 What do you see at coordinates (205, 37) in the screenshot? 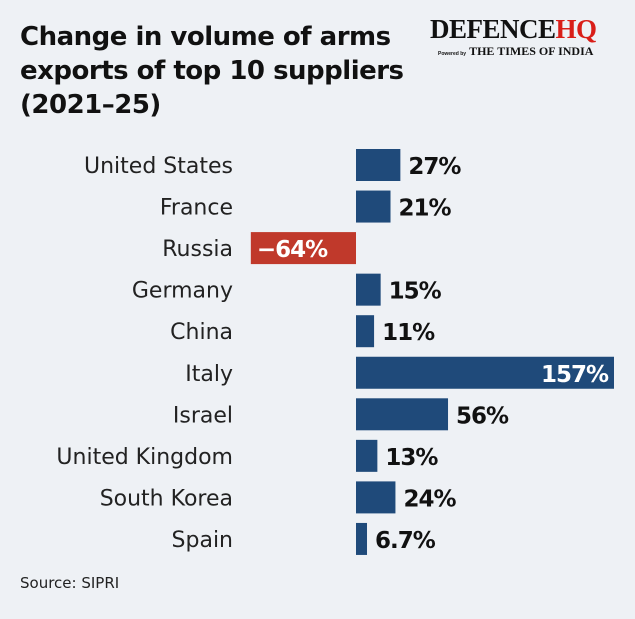
I see `title-line: Change in volume of arms` at bounding box center [205, 37].